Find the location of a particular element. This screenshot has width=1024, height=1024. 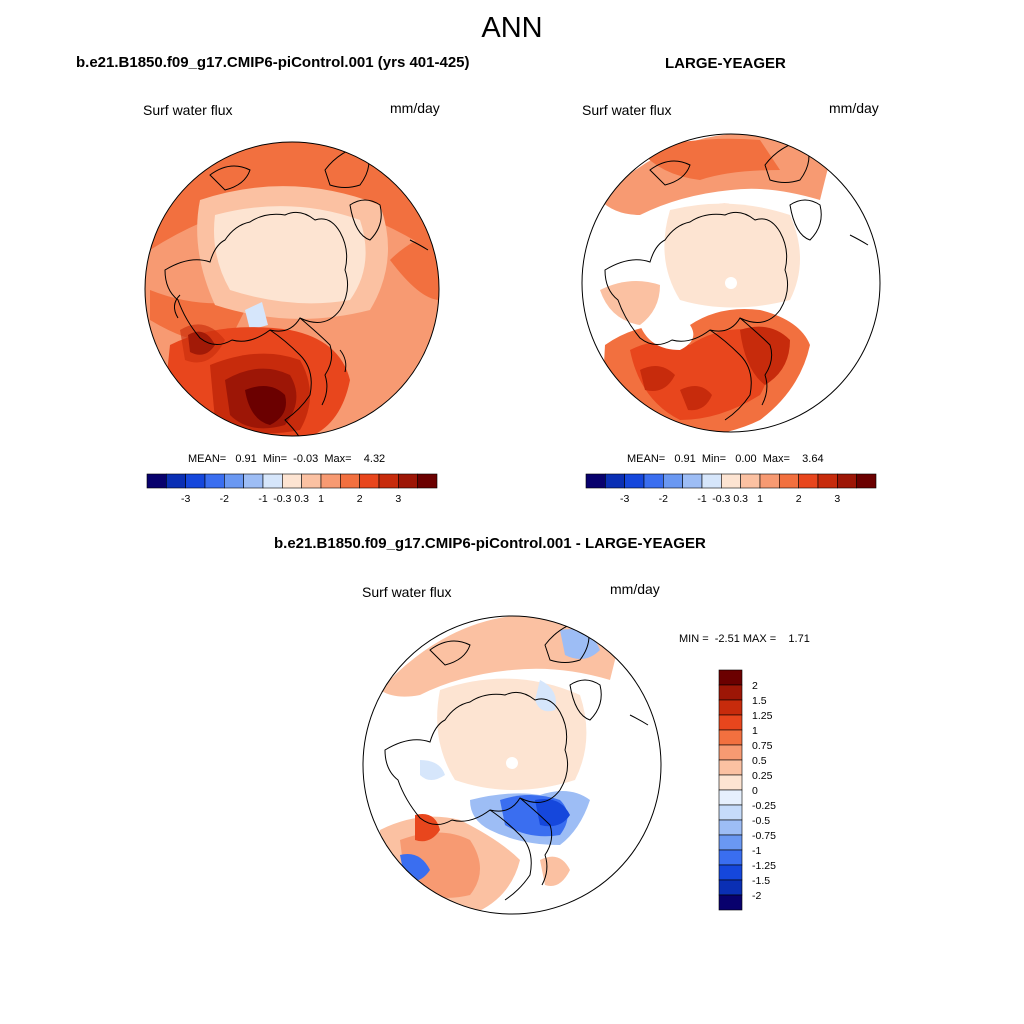

right-units-label: mm/day is located at coordinates (854, 108).